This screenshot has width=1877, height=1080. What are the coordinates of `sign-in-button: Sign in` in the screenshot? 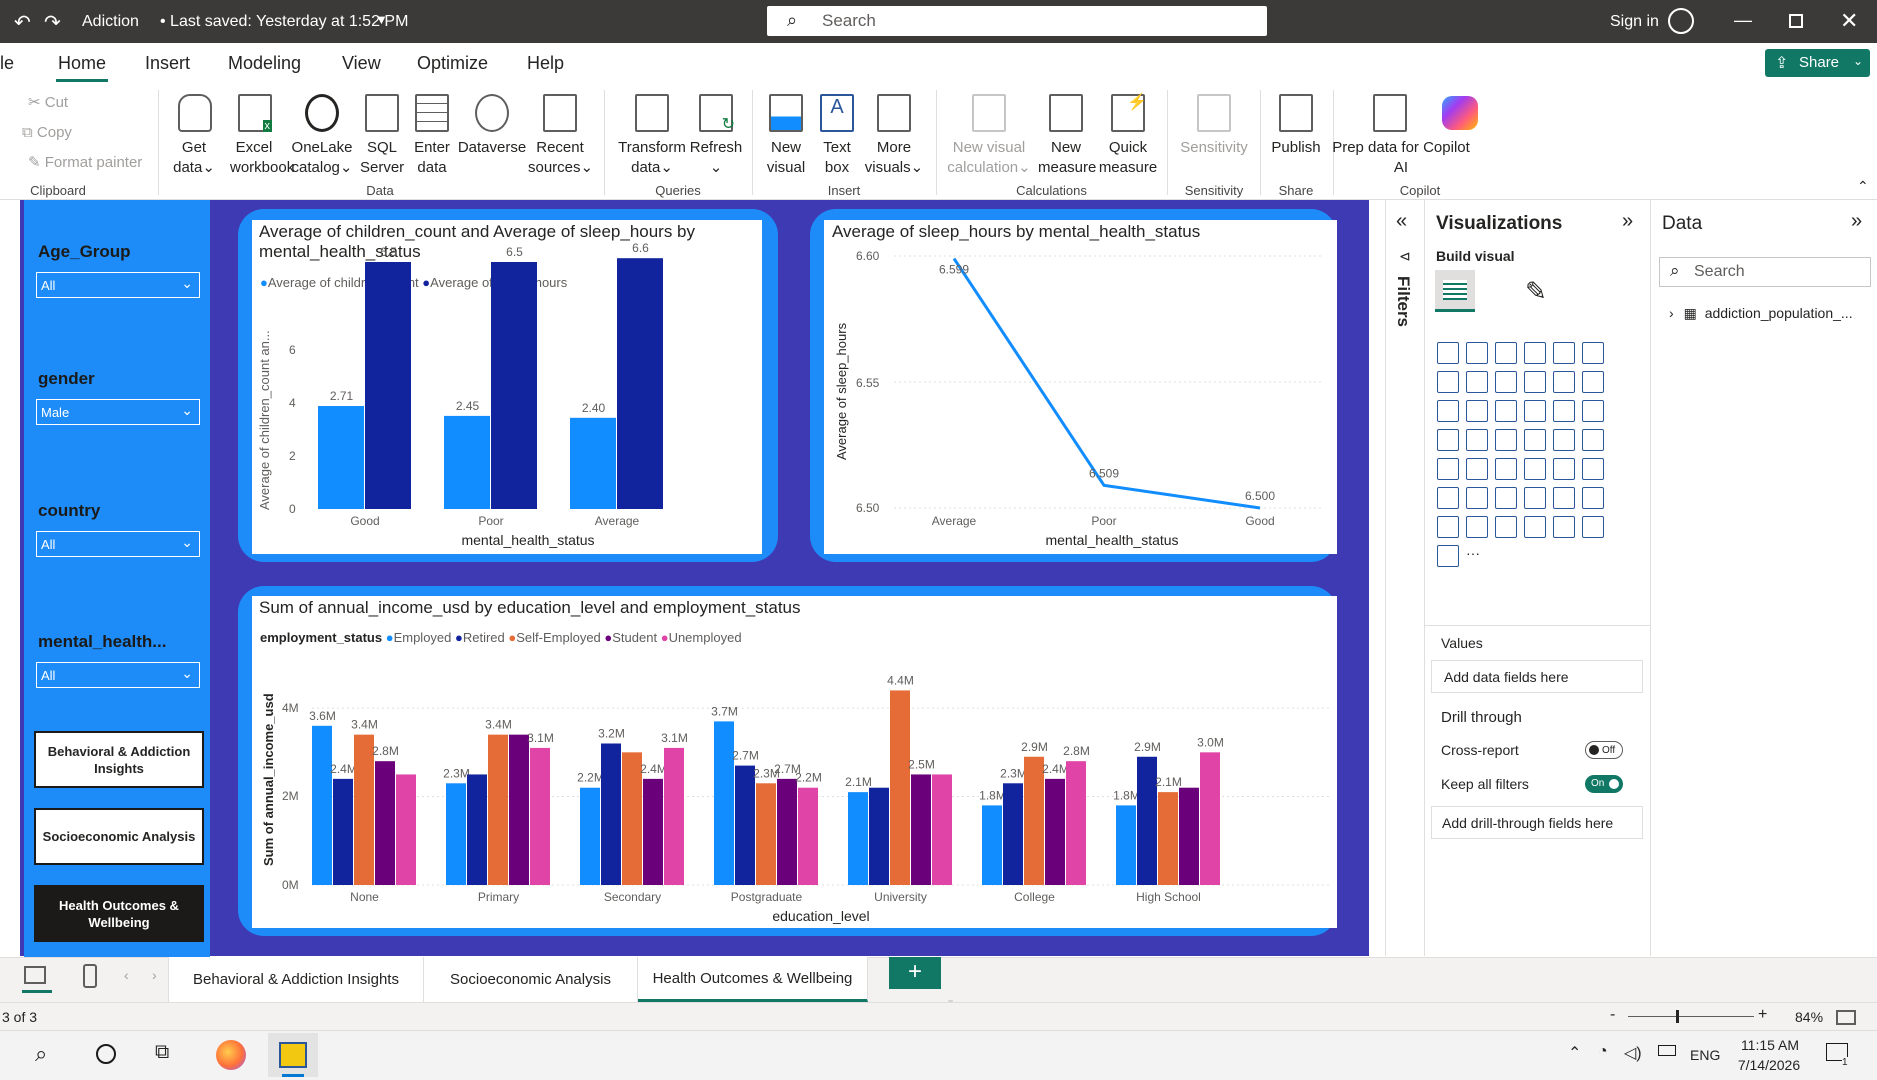 It's located at (1634, 21).